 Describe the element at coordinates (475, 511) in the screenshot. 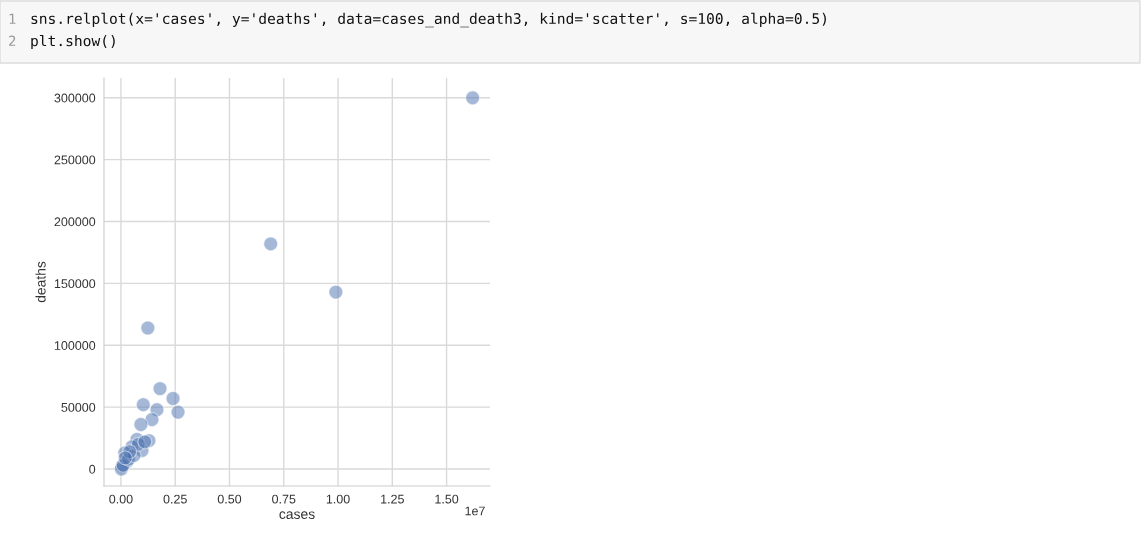

I see `text: 1e7` at that location.